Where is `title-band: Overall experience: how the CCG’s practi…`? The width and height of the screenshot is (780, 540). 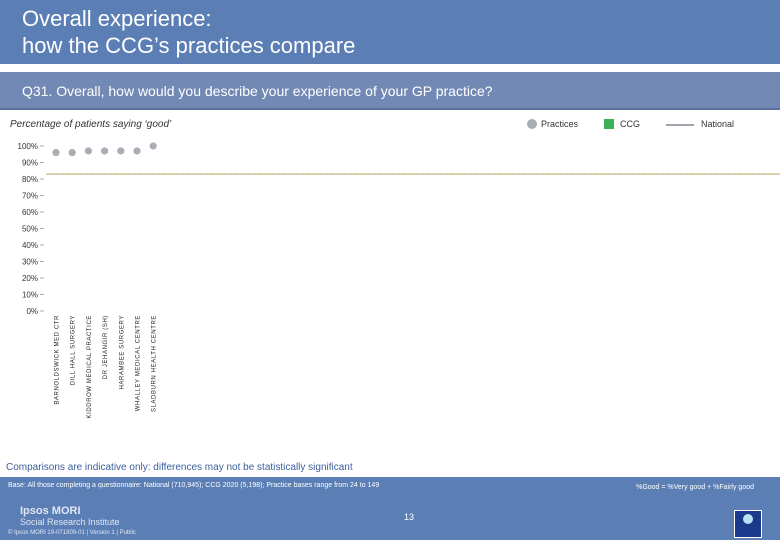
title-band: Overall experience: how the CCG’s practi… is located at coordinates (390, 32).